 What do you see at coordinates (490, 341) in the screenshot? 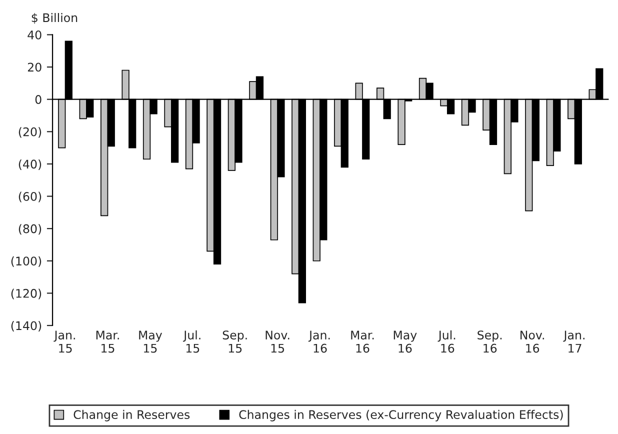
I see `x-tick-label: Sep. 16` at bounding box center [490, 341].